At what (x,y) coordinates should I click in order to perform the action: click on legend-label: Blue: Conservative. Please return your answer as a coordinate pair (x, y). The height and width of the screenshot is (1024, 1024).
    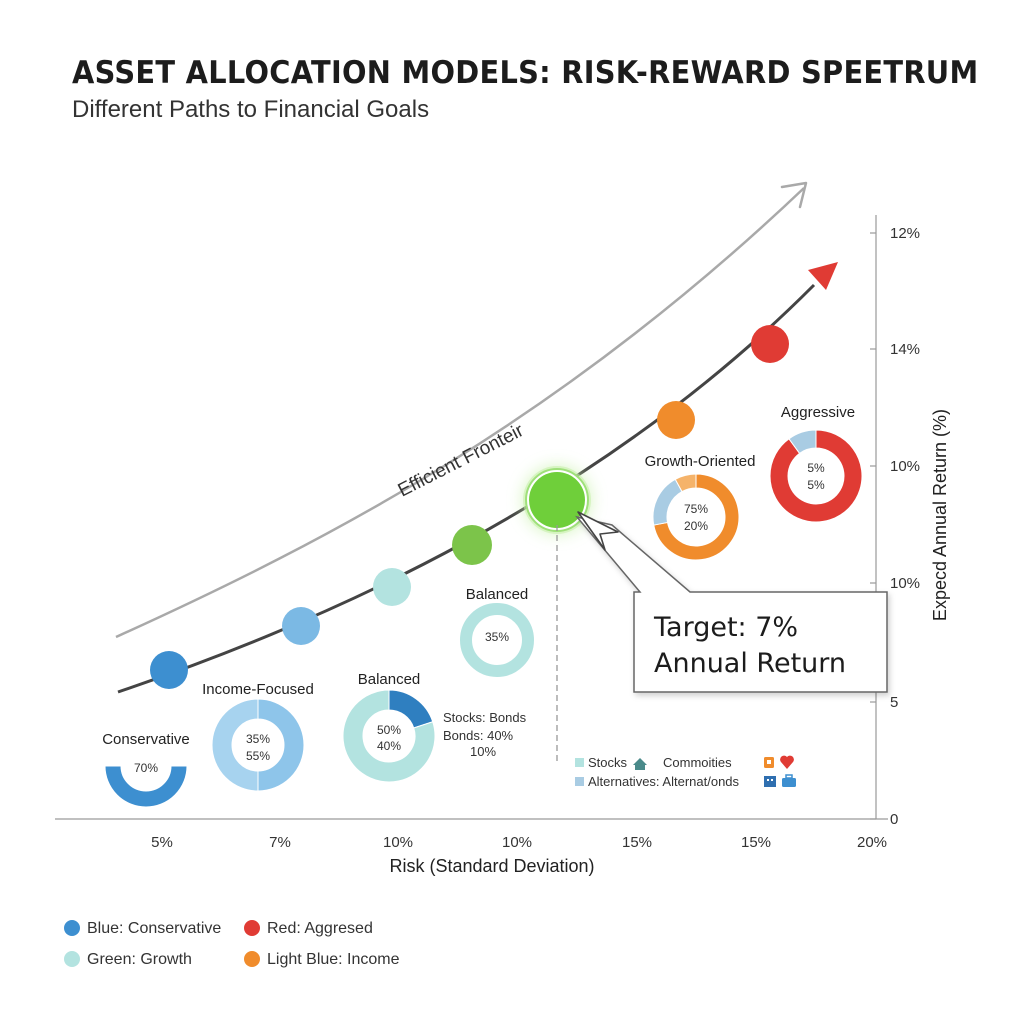
    Looking at the image, I should click on (154, 928).